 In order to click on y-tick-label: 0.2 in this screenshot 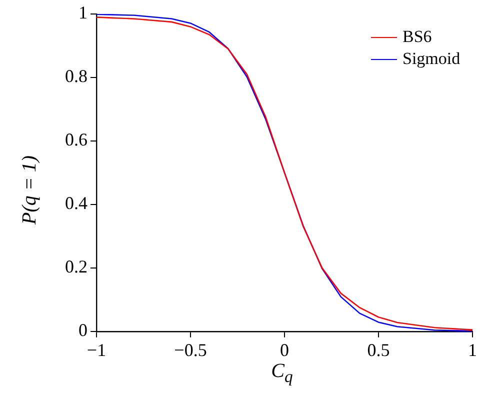, I will do `click(76, 266)`.